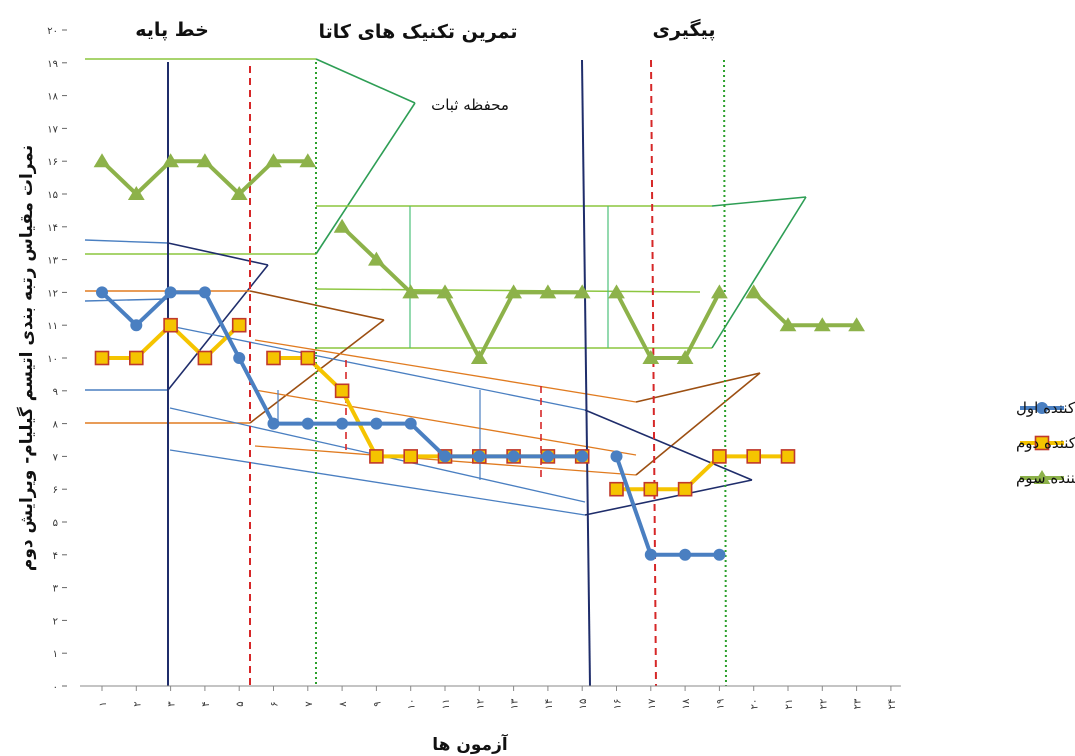 The height and width of the screenshot is (756, 1075). I want to click on y-tick-label: ۱۹, so click(52, 64).